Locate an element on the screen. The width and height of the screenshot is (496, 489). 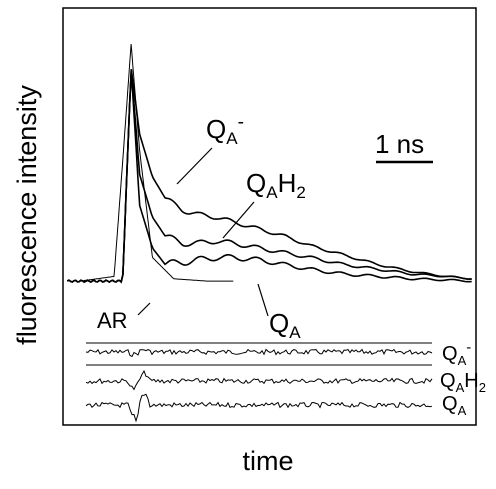
residuals-group is located at coordinates (259, 382).